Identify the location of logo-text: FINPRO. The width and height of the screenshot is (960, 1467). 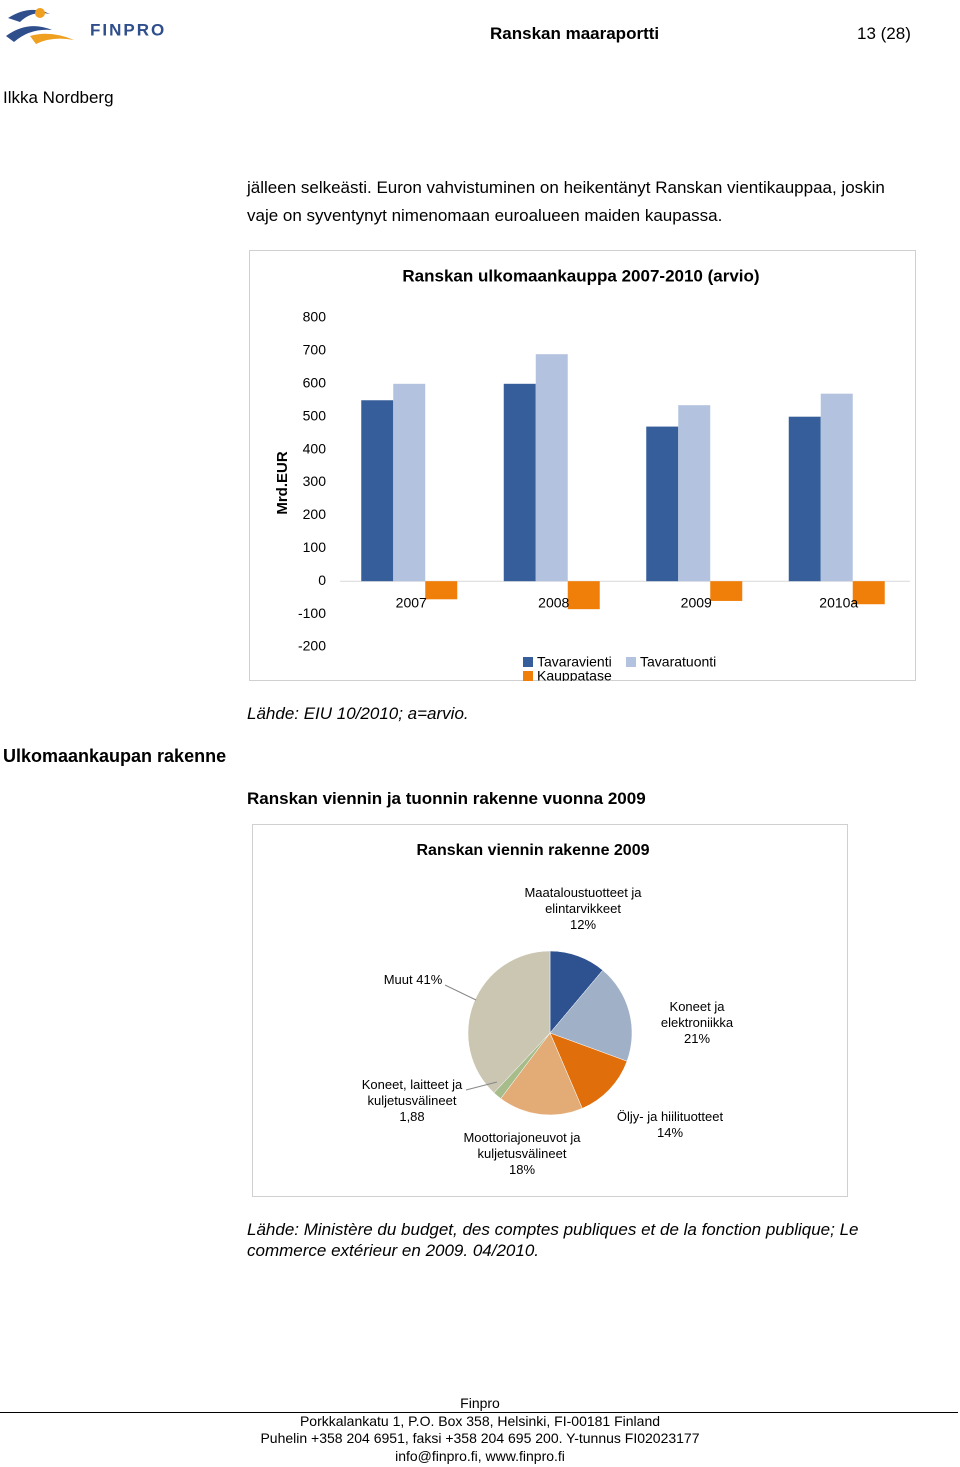
(128, 29).